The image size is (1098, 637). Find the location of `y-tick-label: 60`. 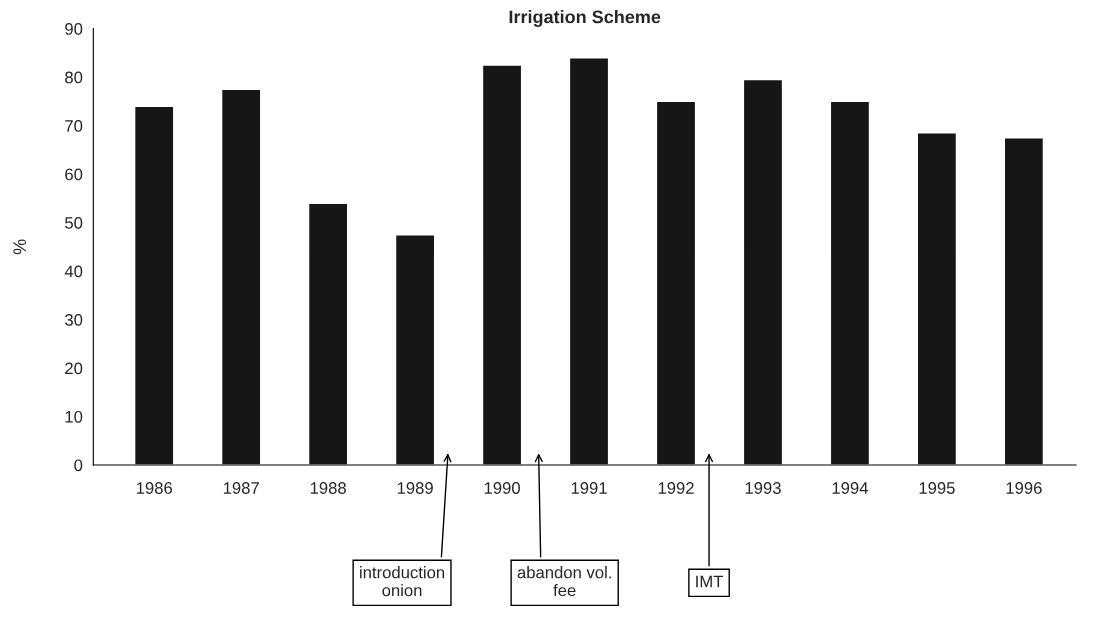

y-tick-label: 60 is located at coordinates (74, 174).